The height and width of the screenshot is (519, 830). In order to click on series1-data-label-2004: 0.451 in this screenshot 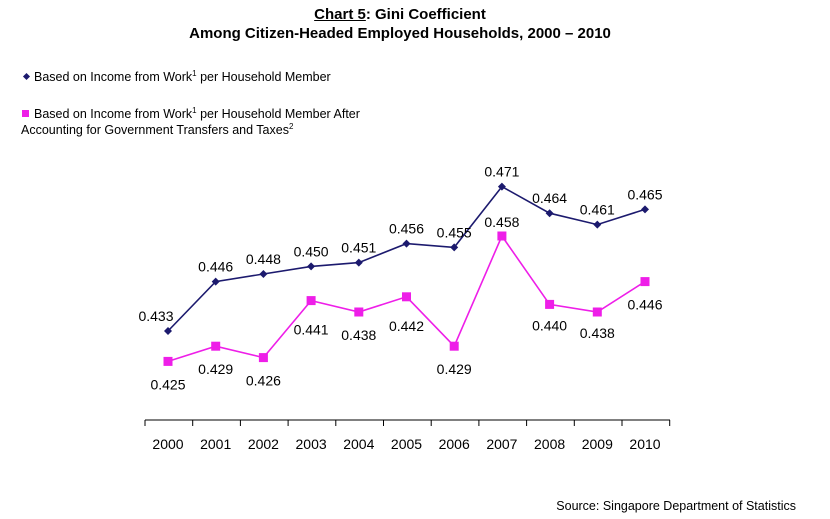, I will do `click(358, 248)`.